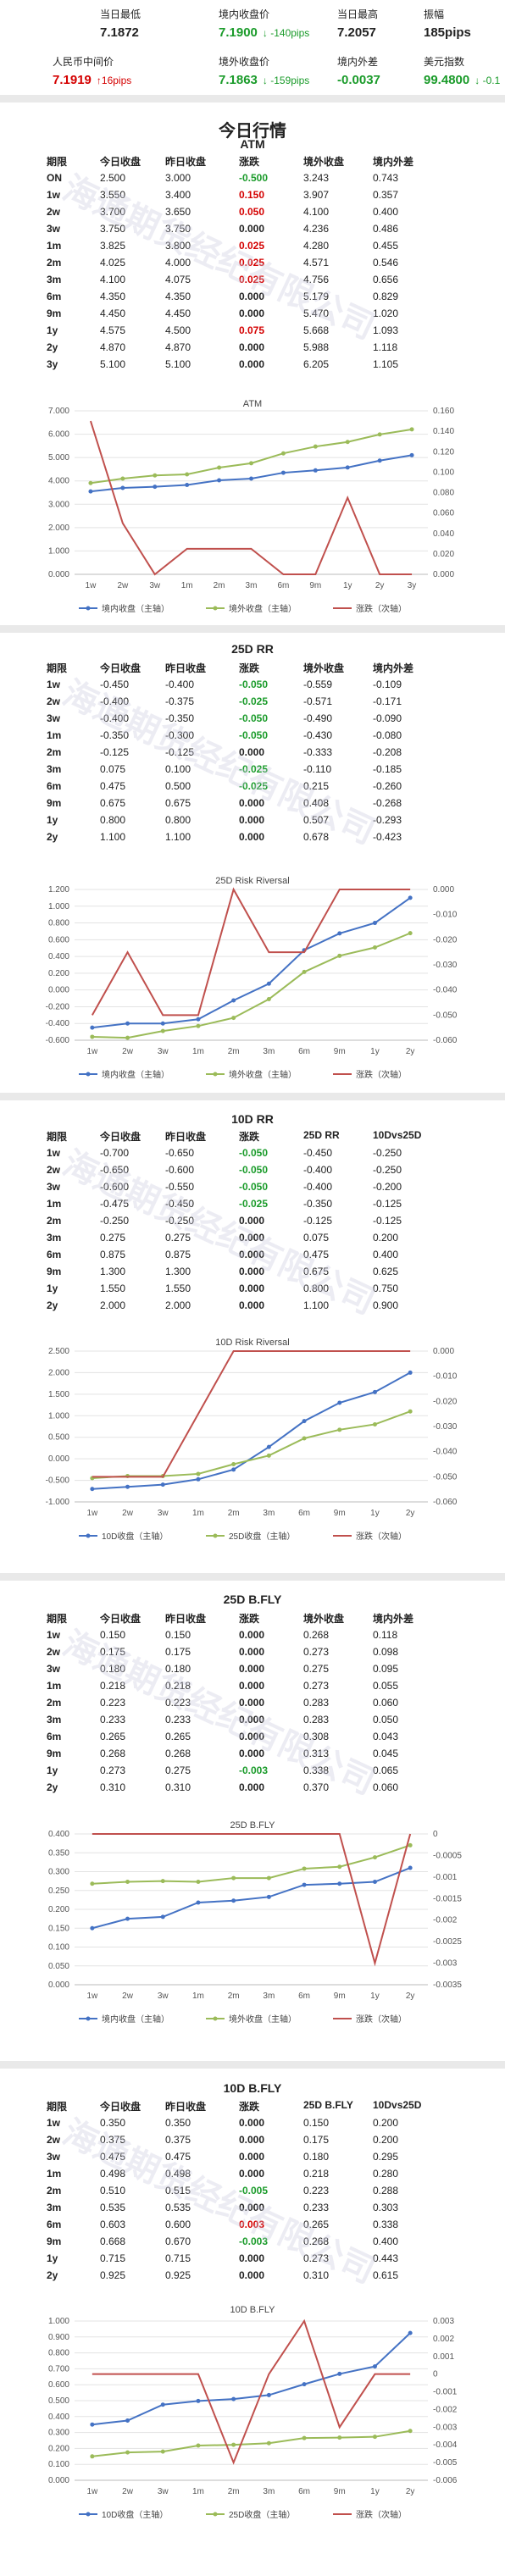 This screenshot has width=505, height=2576. I want to click on table-cell: -0.025, so click(254, 786).